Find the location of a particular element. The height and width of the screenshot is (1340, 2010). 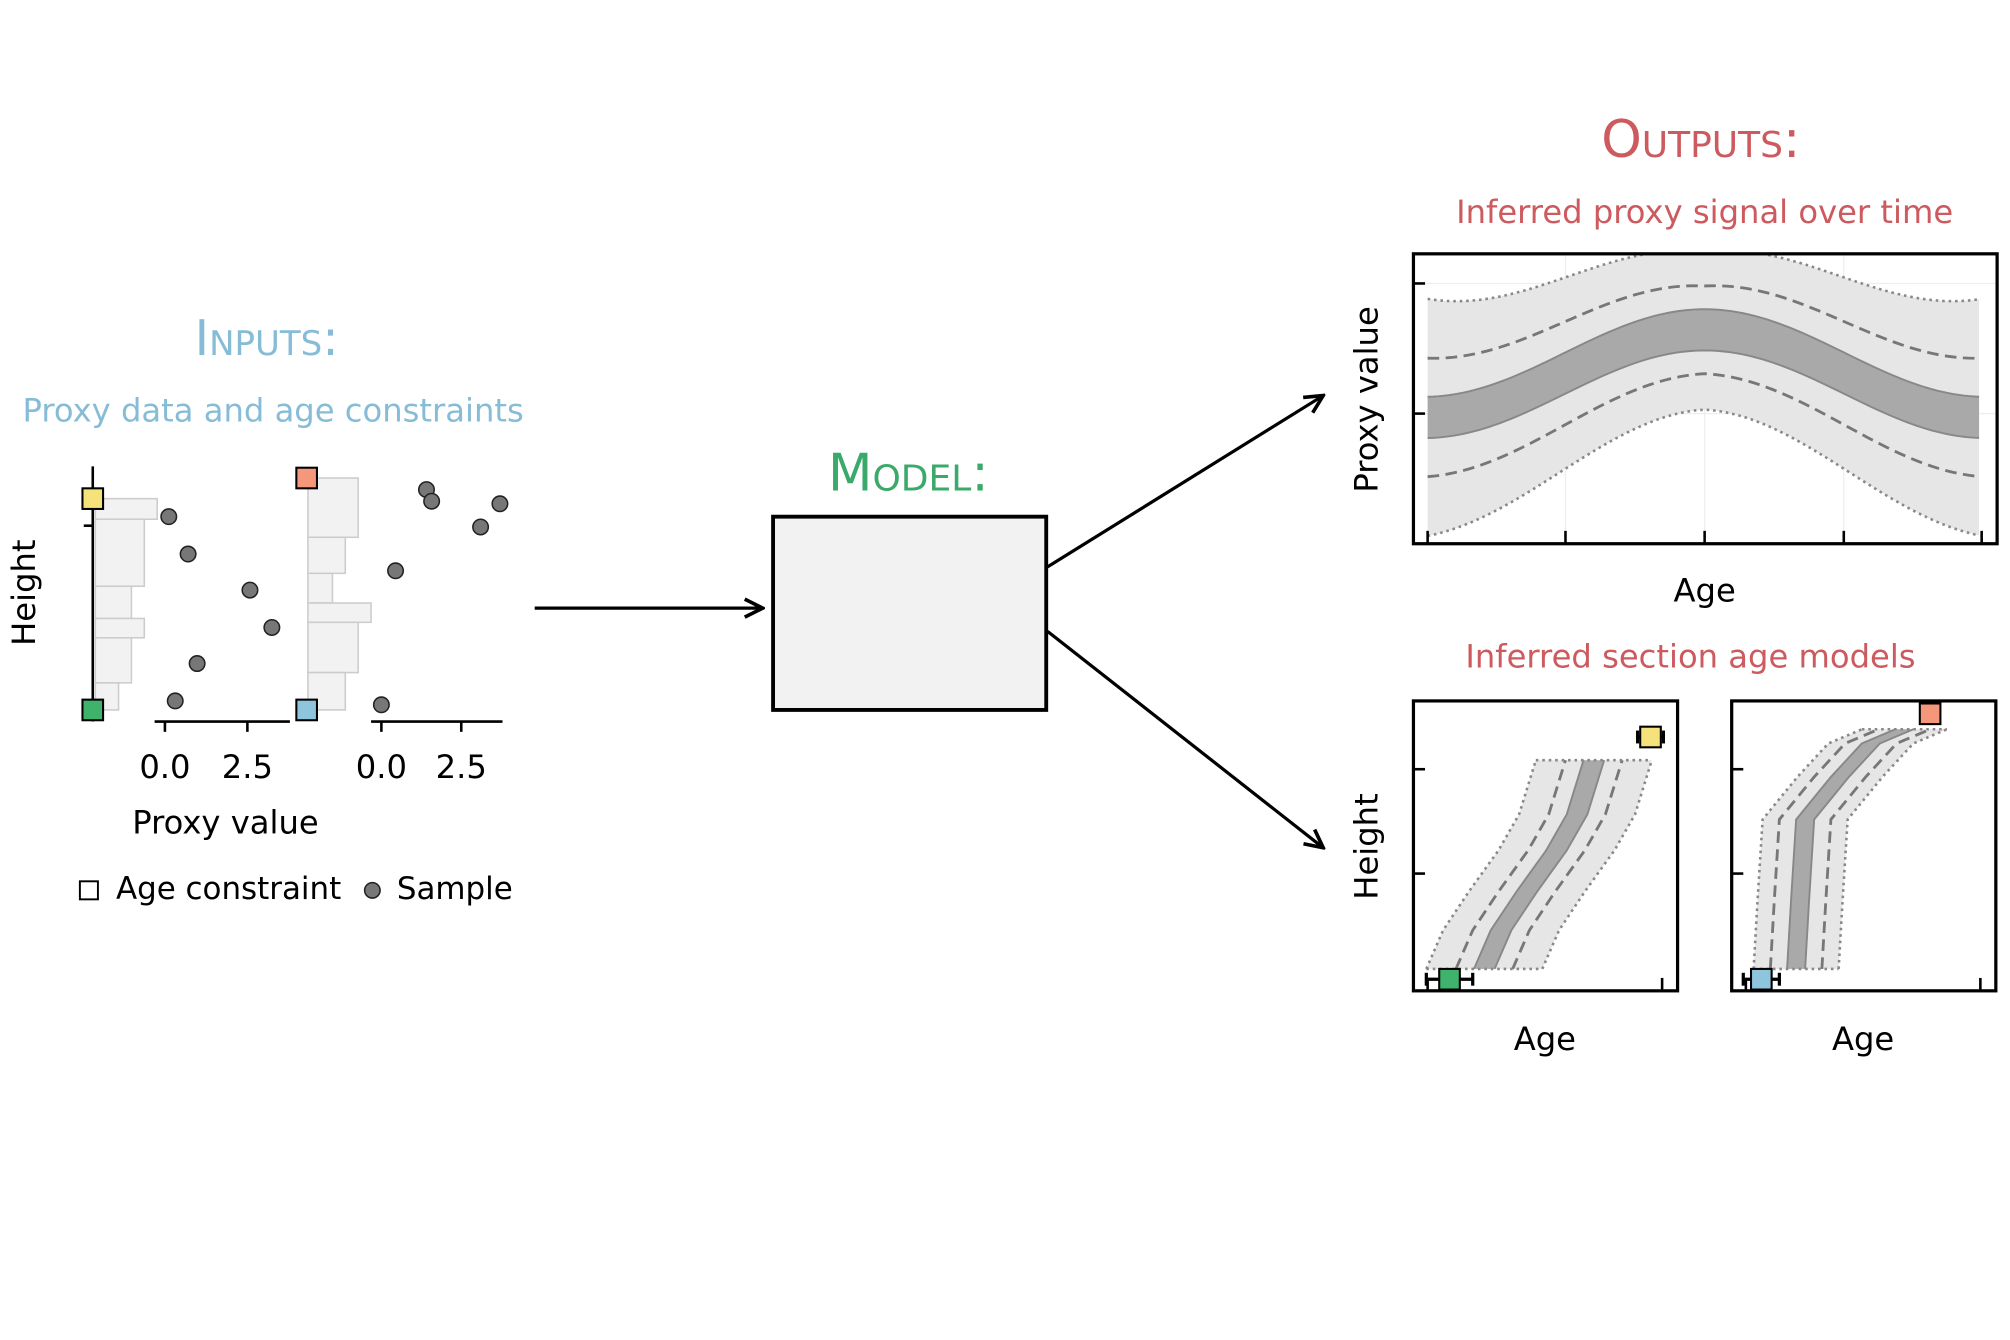

inputs-plots is located at coordinates (295, 599).